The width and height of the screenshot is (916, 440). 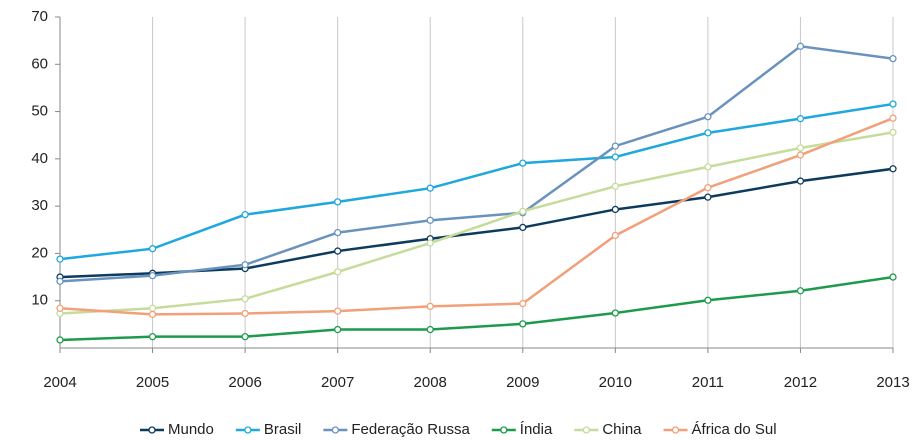 What do you see at coordinates (152, 382) in the screenshot?
I see `x-tick-label: 2005` at bounding box center [152, 382].